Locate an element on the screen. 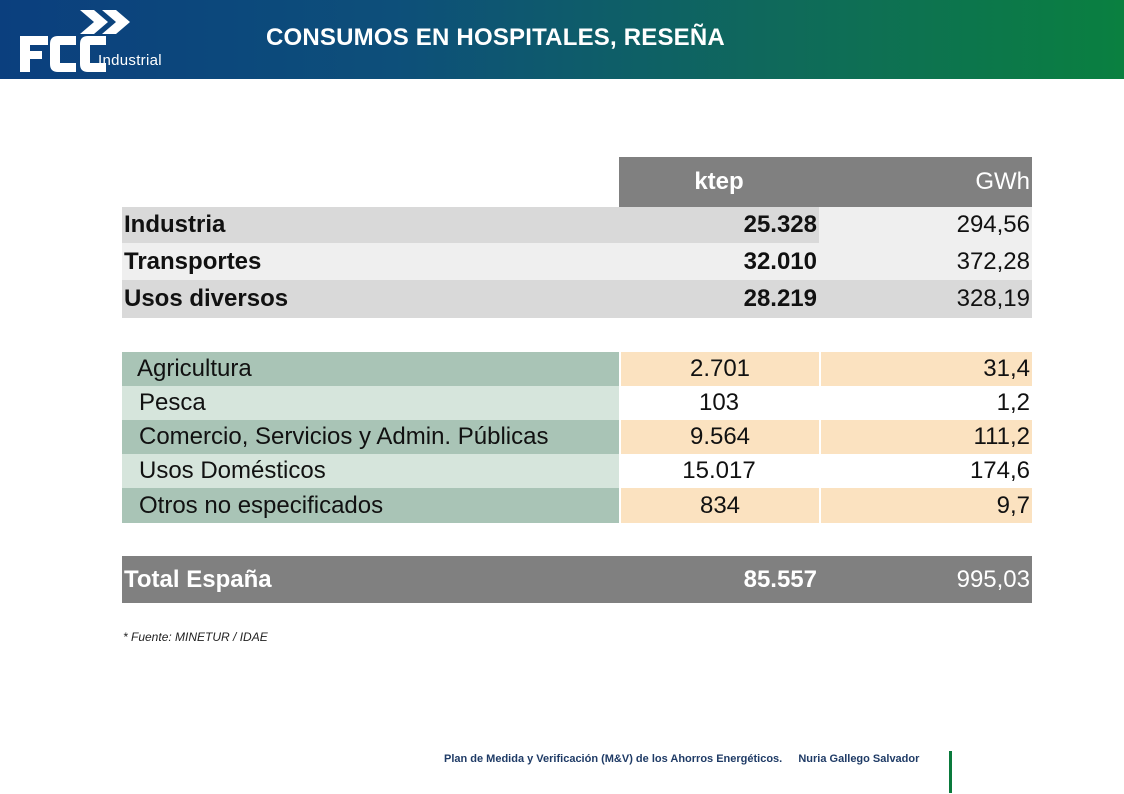 The height and width of the screenshot is (794, 1124). breakdown-ktep: 9.564 is located at coordinates (719, 437).